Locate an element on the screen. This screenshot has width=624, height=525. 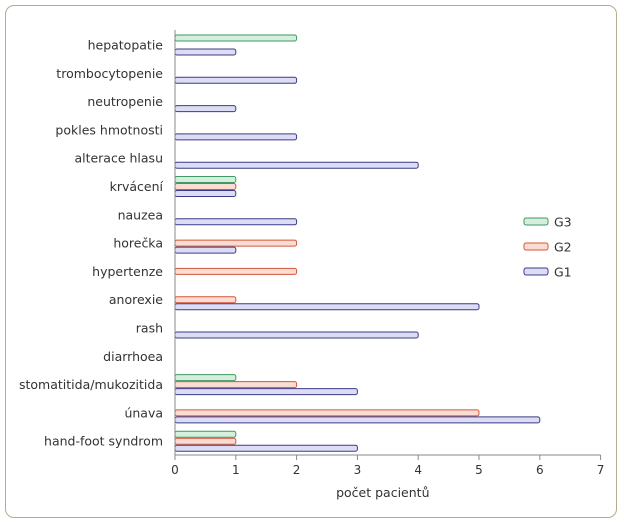
bar-g3-stomatitida-mukozitida is located at coordinates (205, 378).